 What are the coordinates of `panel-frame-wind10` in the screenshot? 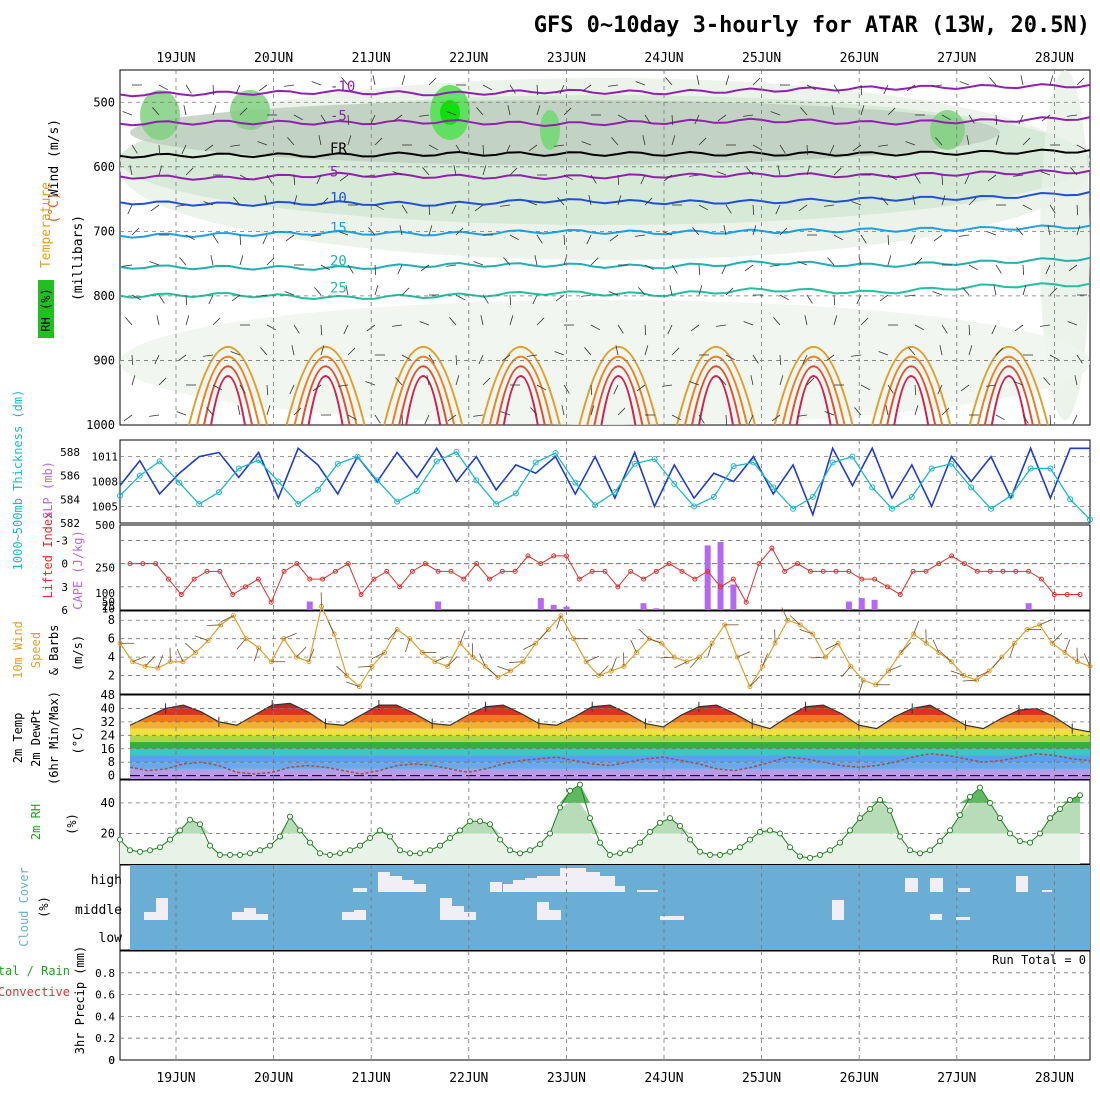 It's located at (605, 652).